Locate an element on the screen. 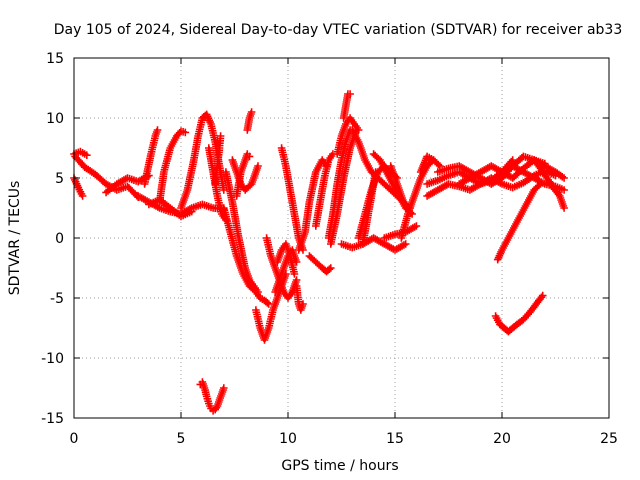 This screenshot has height=480, width=640. series-t22 is located at coordinates (299, 298).